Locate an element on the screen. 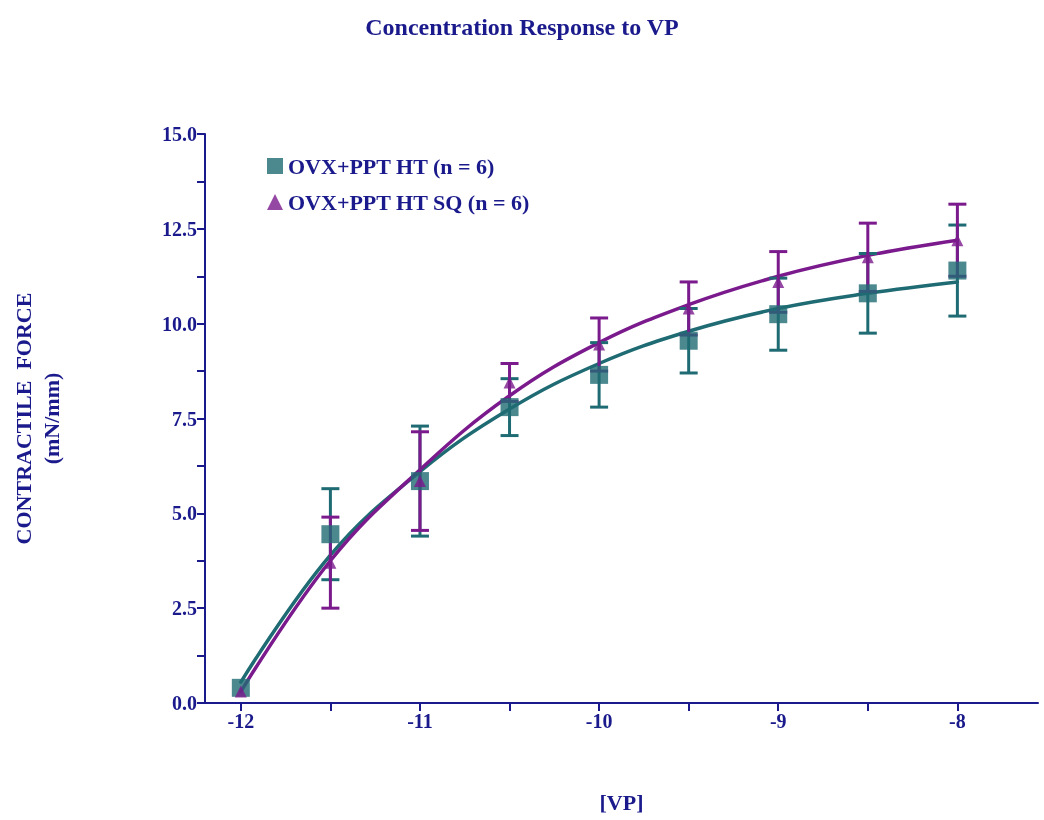  x-tick-label: -12 is located at coordinates (241, 721).